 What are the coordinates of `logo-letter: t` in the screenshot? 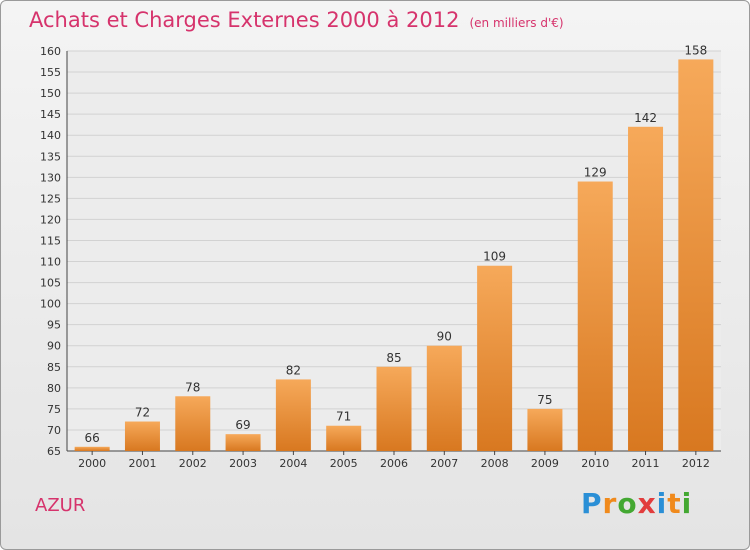 It's located at (674, 503).